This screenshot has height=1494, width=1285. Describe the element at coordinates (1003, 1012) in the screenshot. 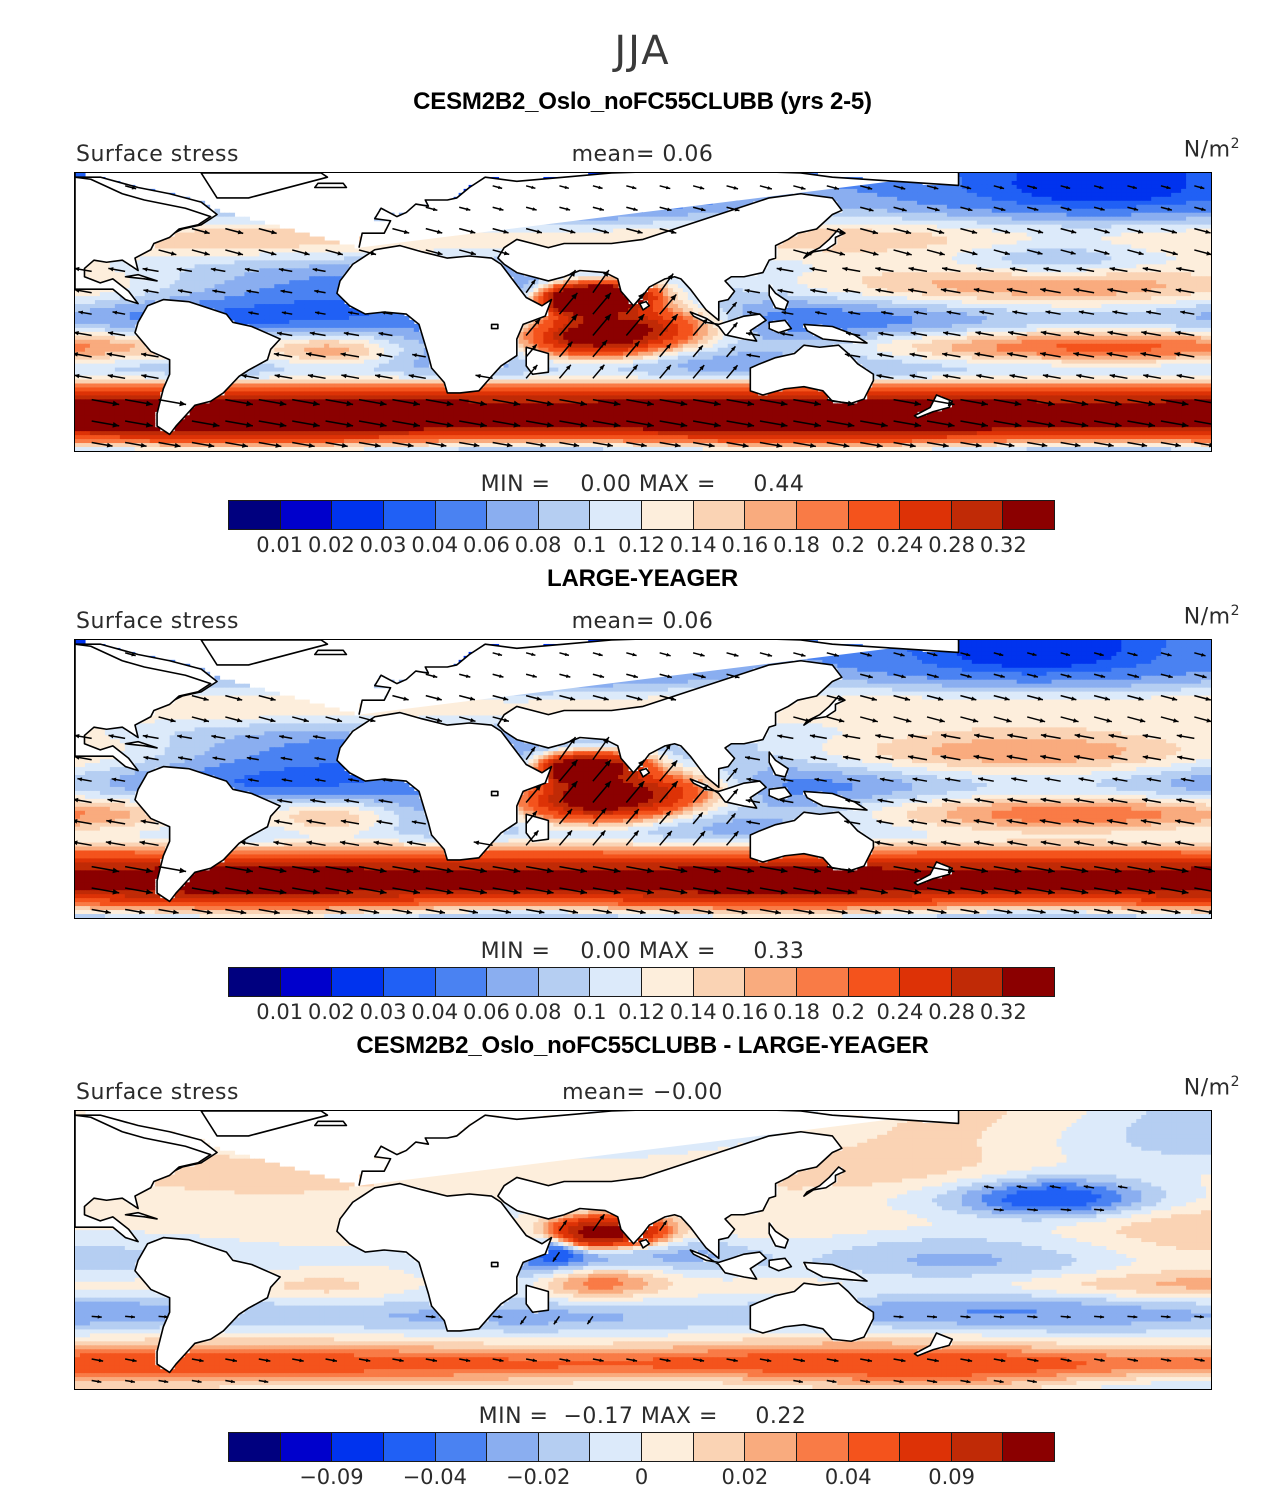

I see `colorbar-tick-label: 0.32` at that location.